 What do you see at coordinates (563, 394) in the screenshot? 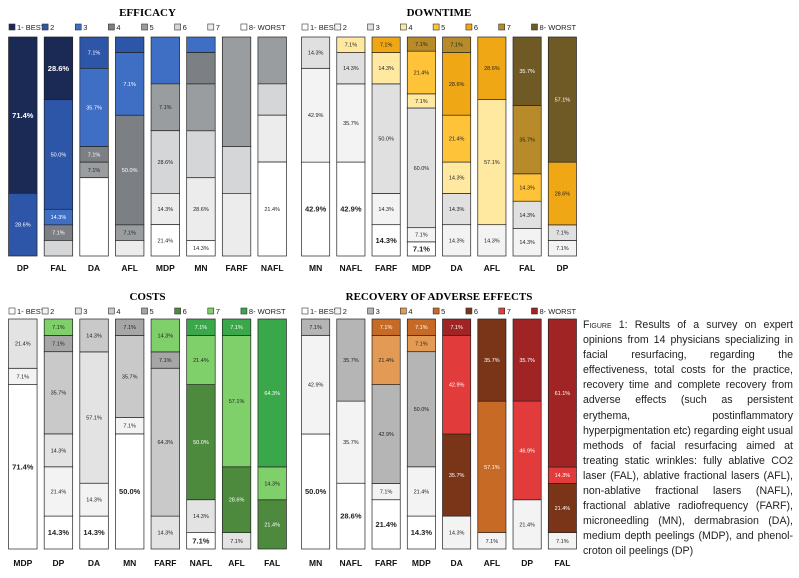
I see `data-label: 61.1%` at bounding box center [563, 394].